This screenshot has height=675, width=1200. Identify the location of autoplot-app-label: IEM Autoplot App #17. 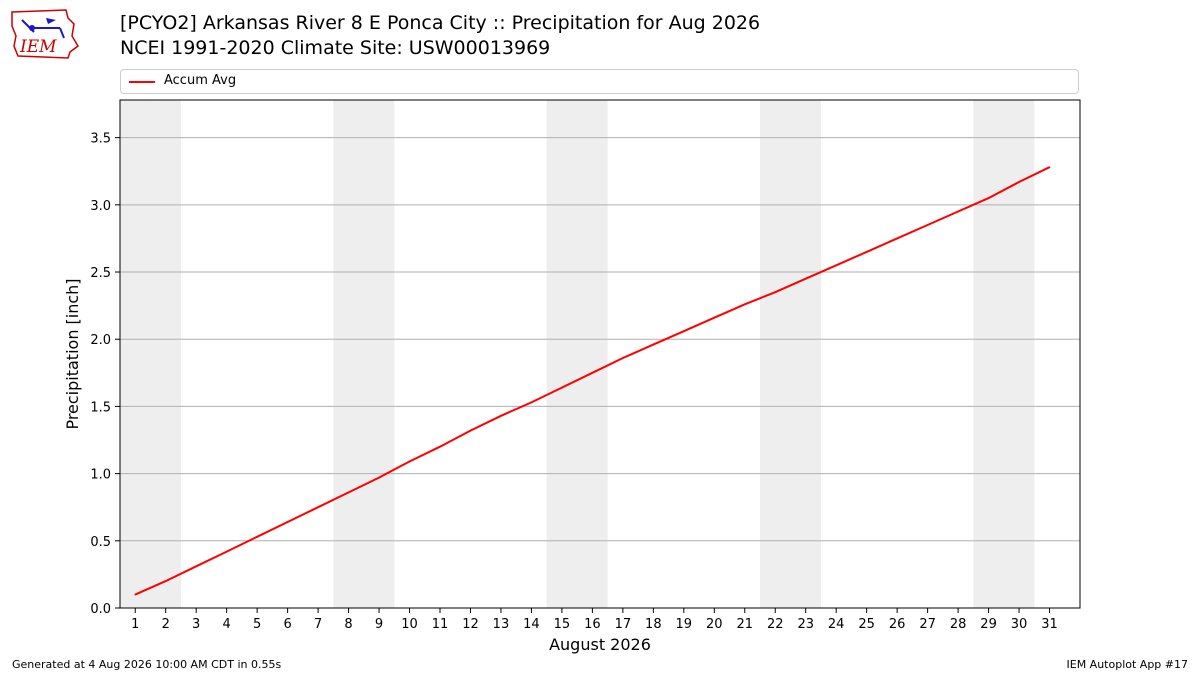
(1127, 664).